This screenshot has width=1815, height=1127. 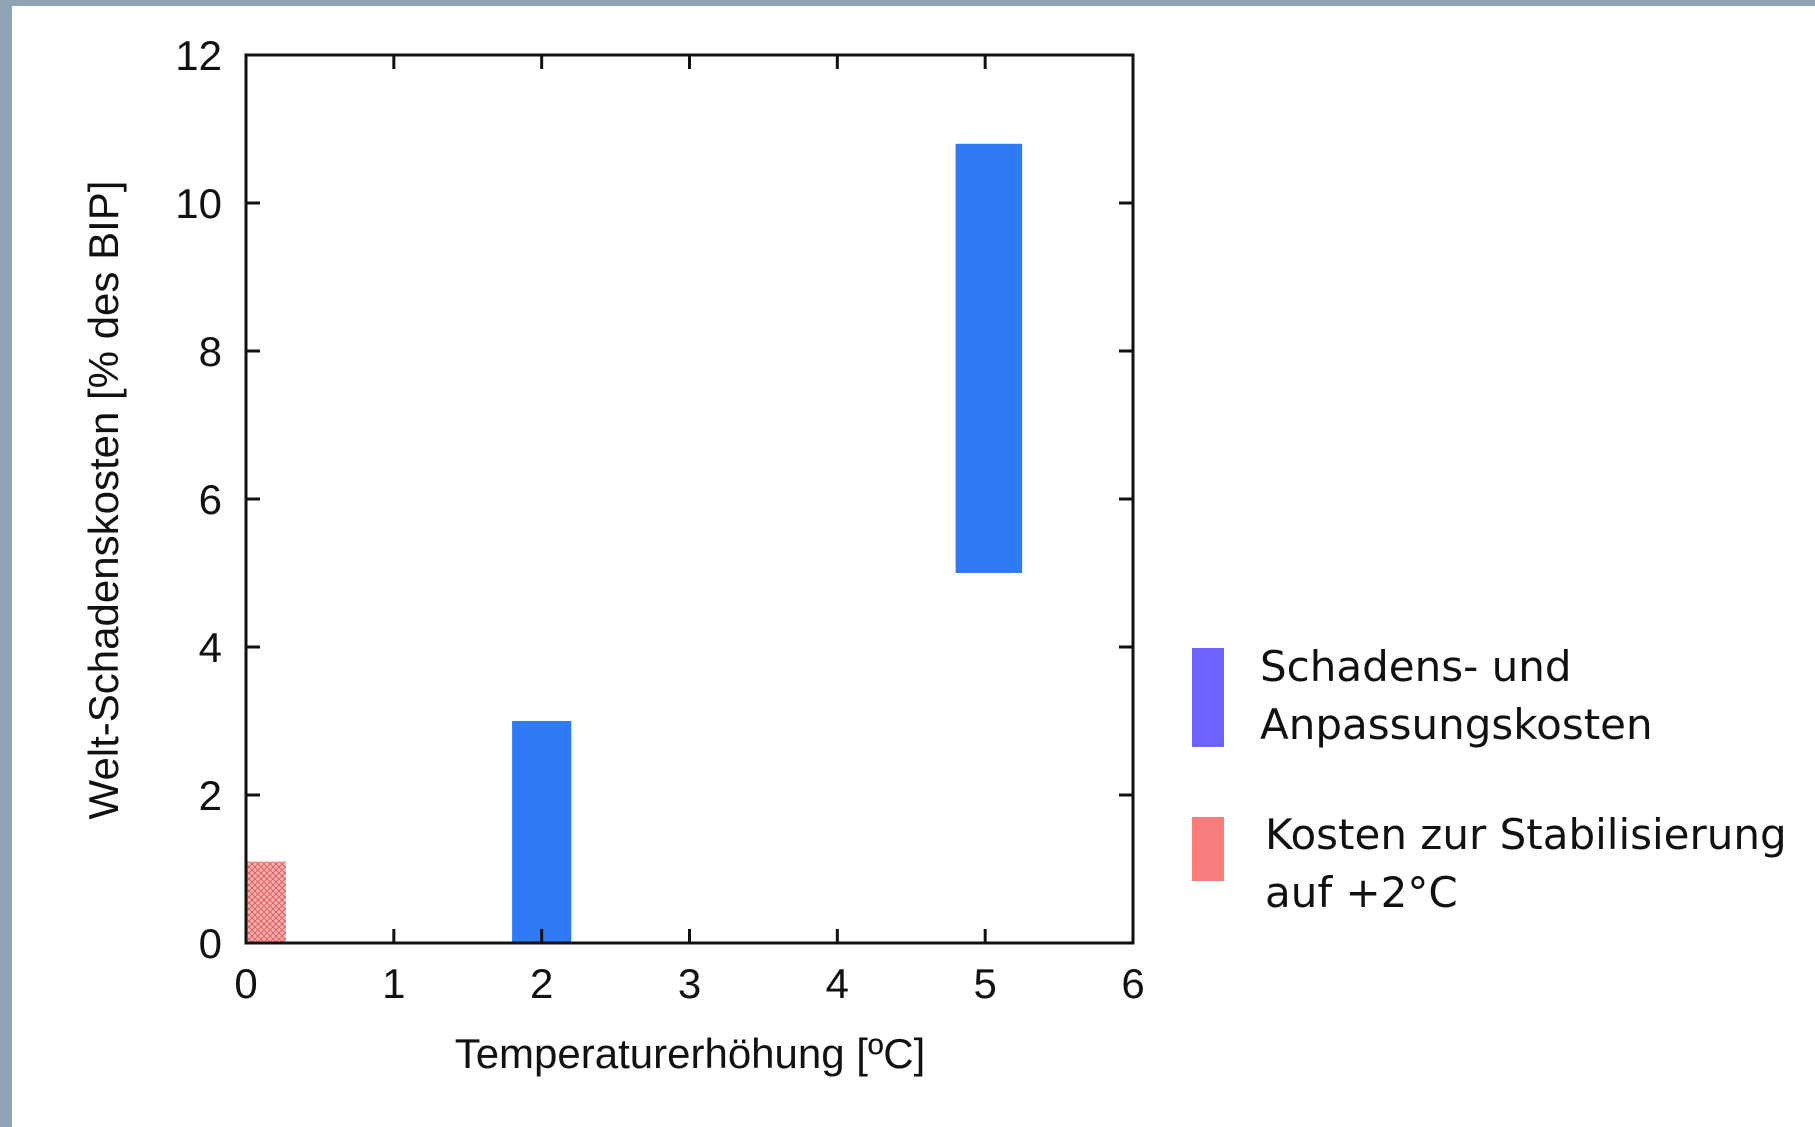 What do you see at coordinates (1456, 724) in the screenshot?
I see `legend-label-damage-line2: Anpassungskosten` at bounding box center [1456, 724].